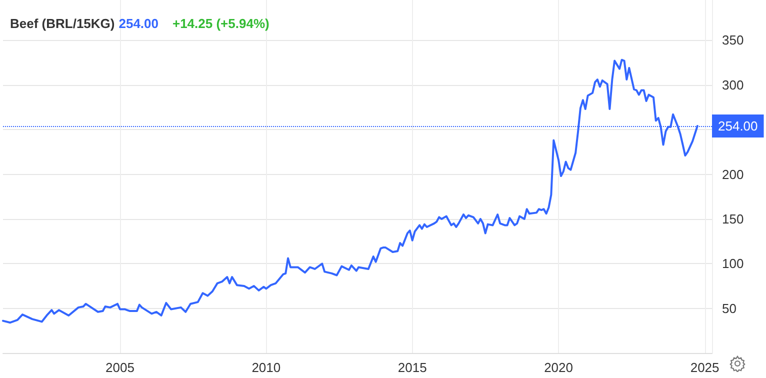 The height and width of the screenshot is (378, 766). What do you see at coordinates (733, 40) in the screenshot?
I see `y-tick-label: 350` at bounding box center [733, 40].